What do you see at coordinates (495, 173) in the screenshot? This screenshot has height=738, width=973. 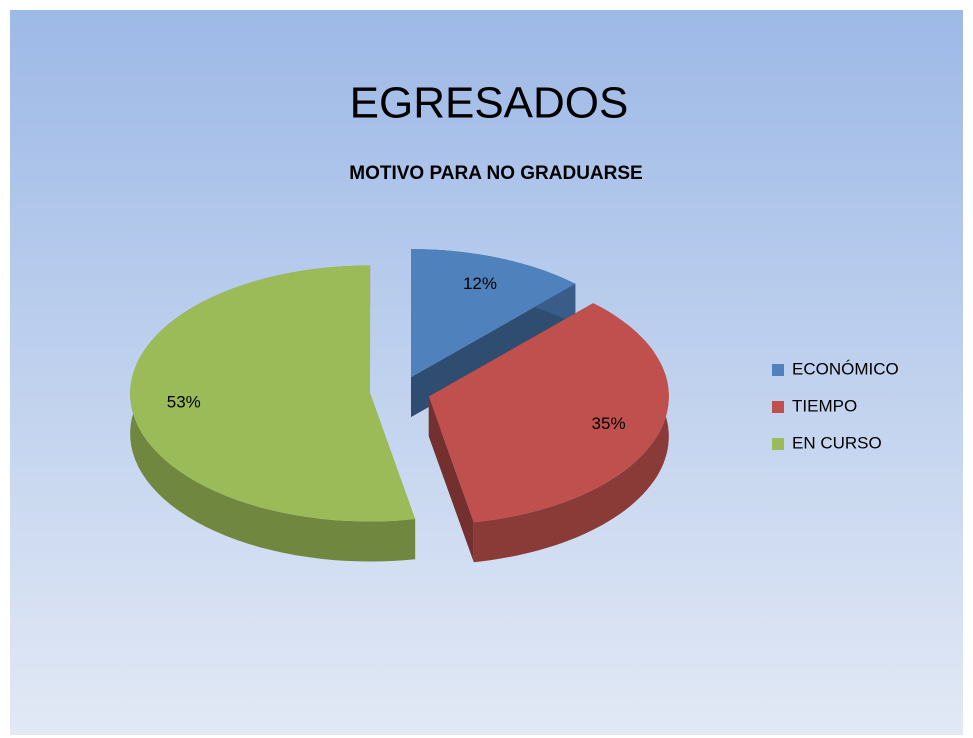 I see `chart-subtitle: MOTIVO PARA NO GRADUARSE` at bounding box center [495, 173].